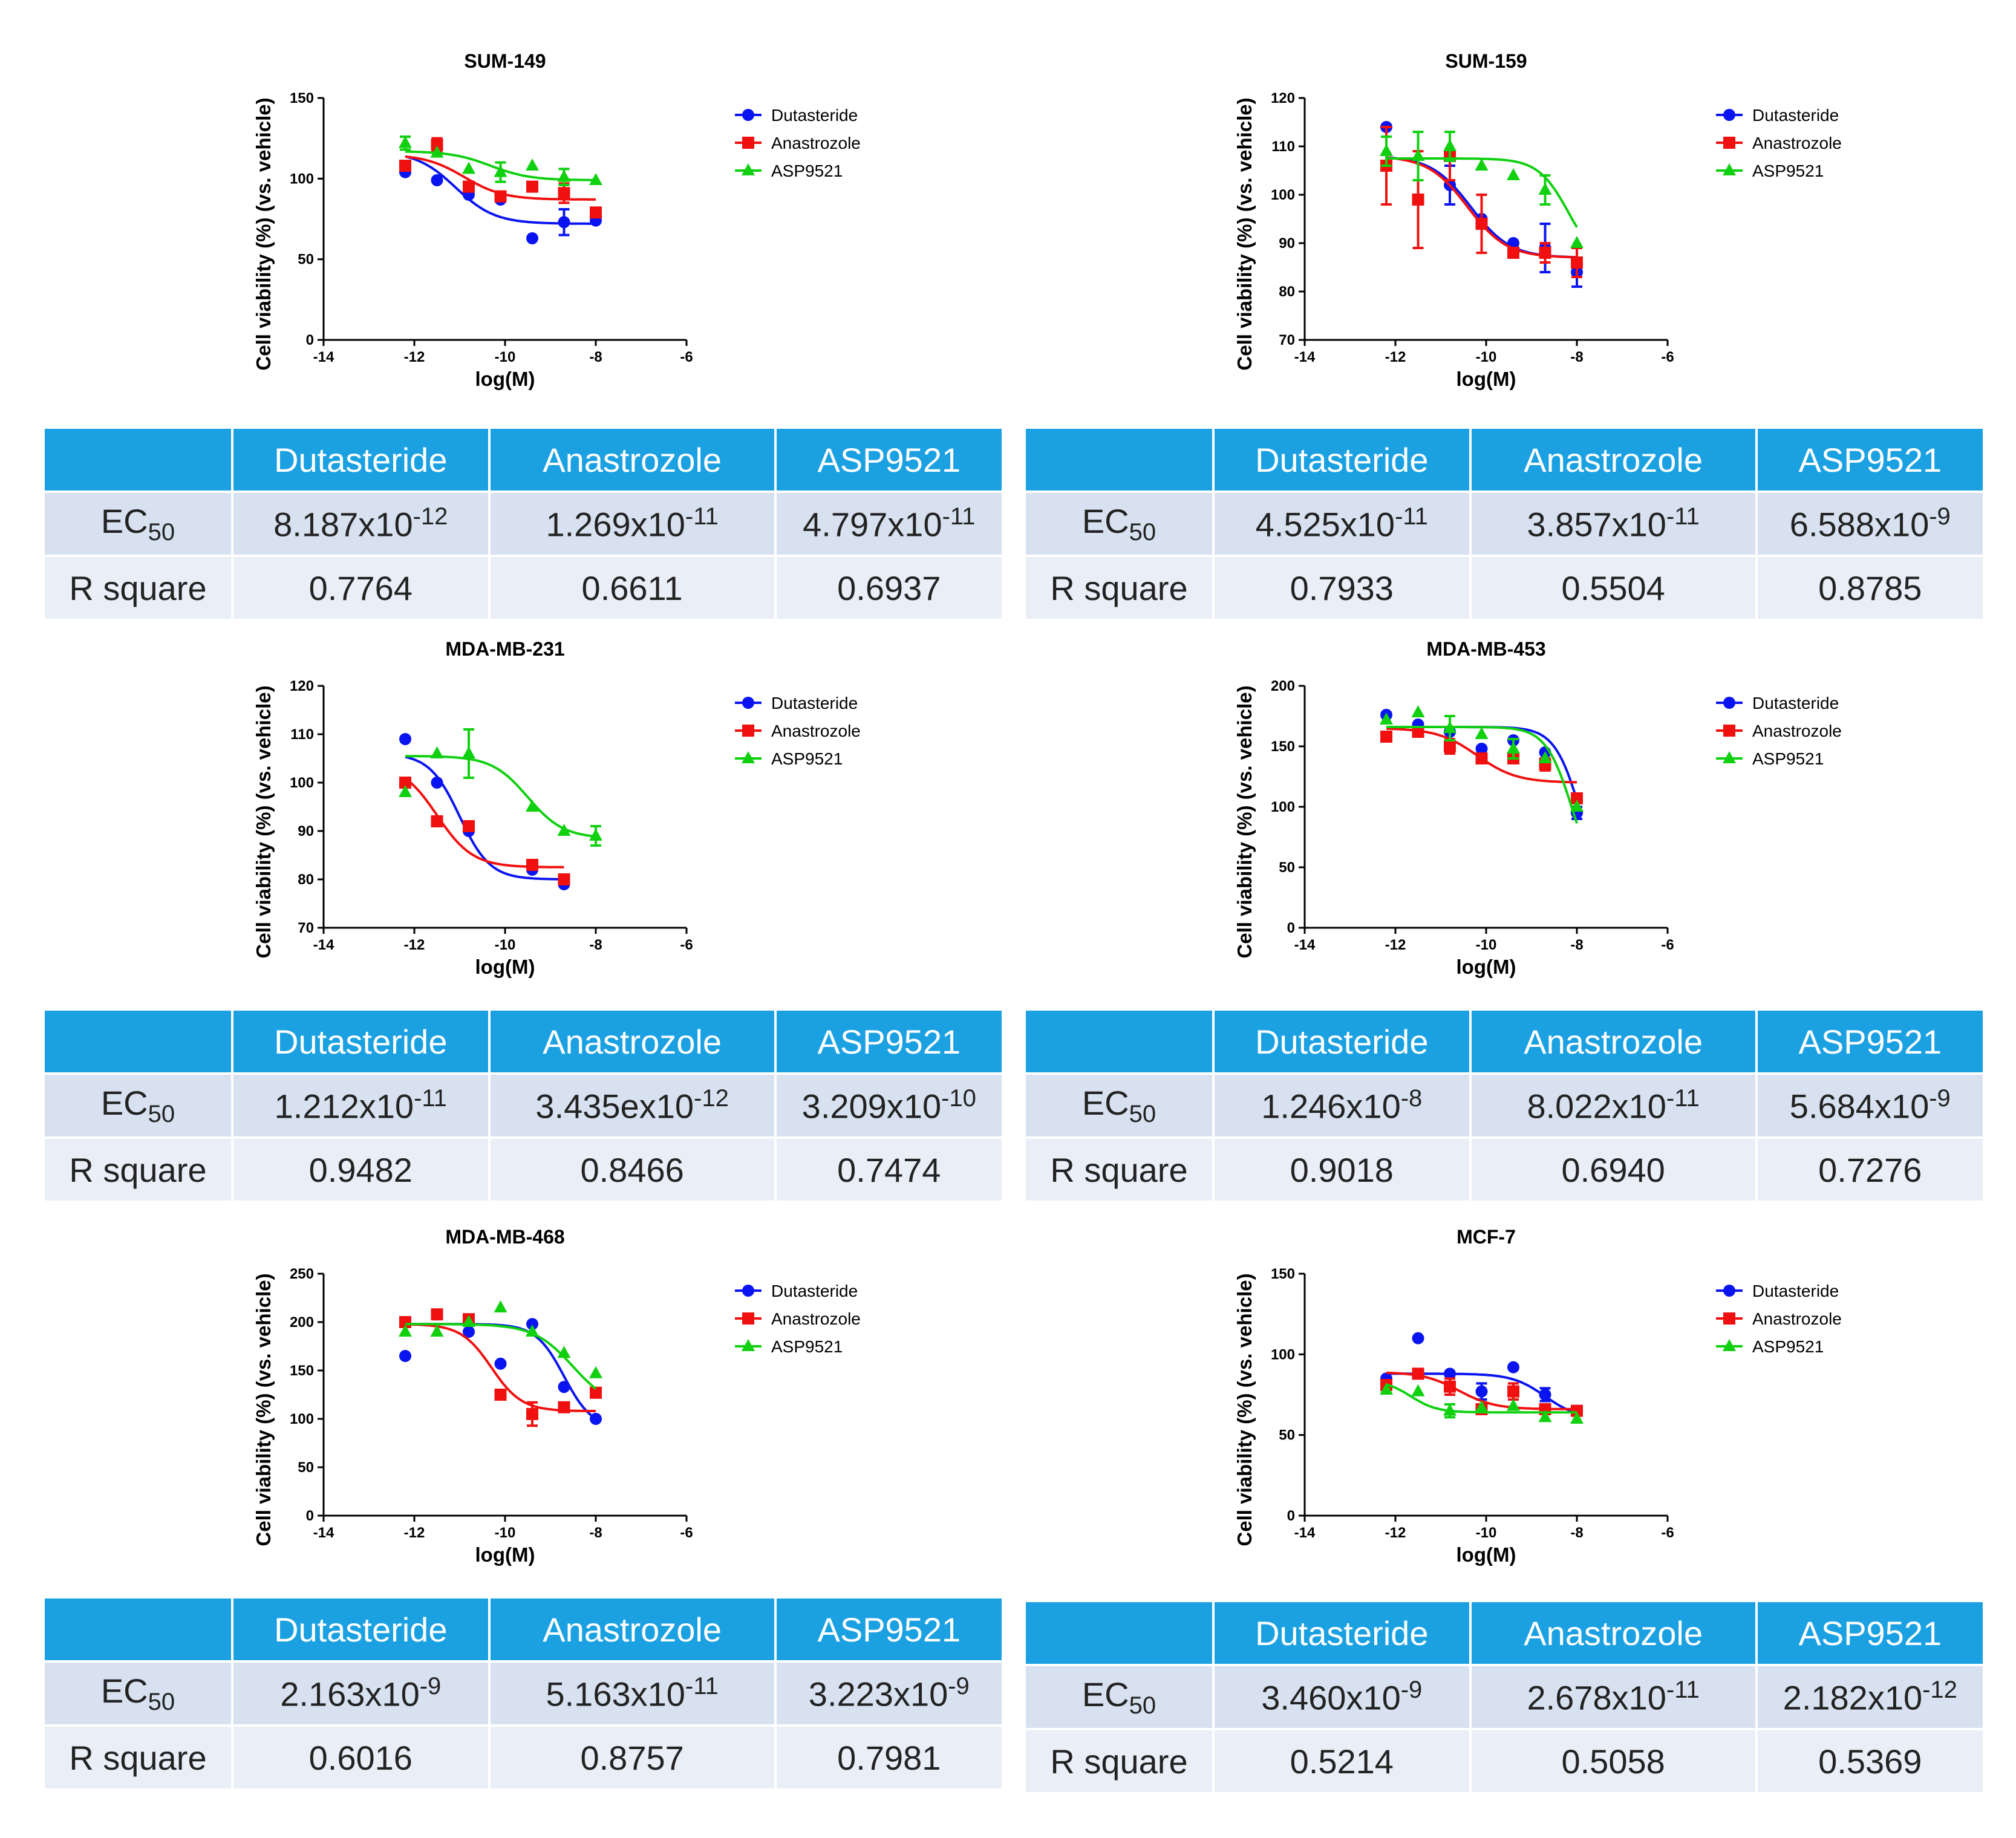 This screenshot has height=1838, width=2016. I want to click on y-tick-label: 50, so click(306, 1467).